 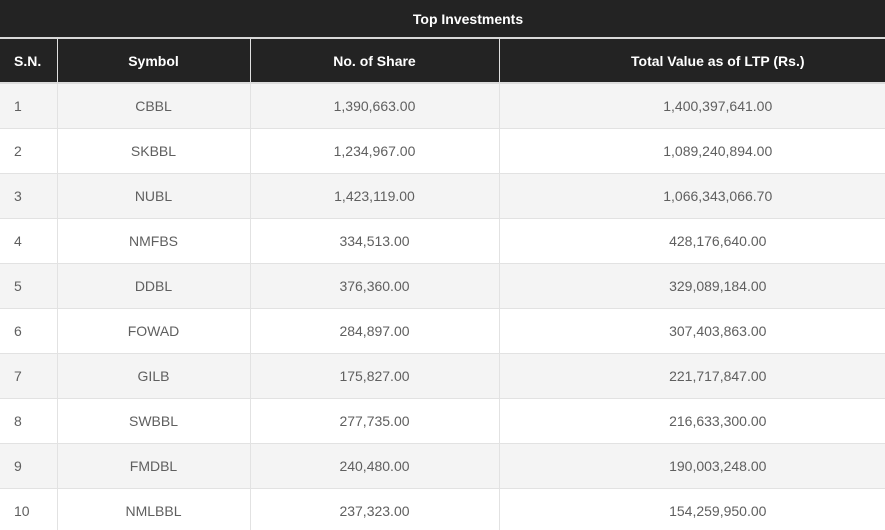 What do you see at coordinates (154, 509) in the screenshot?
I see `cell-symbol: NMLBBL` at bounding box center [154, 509].